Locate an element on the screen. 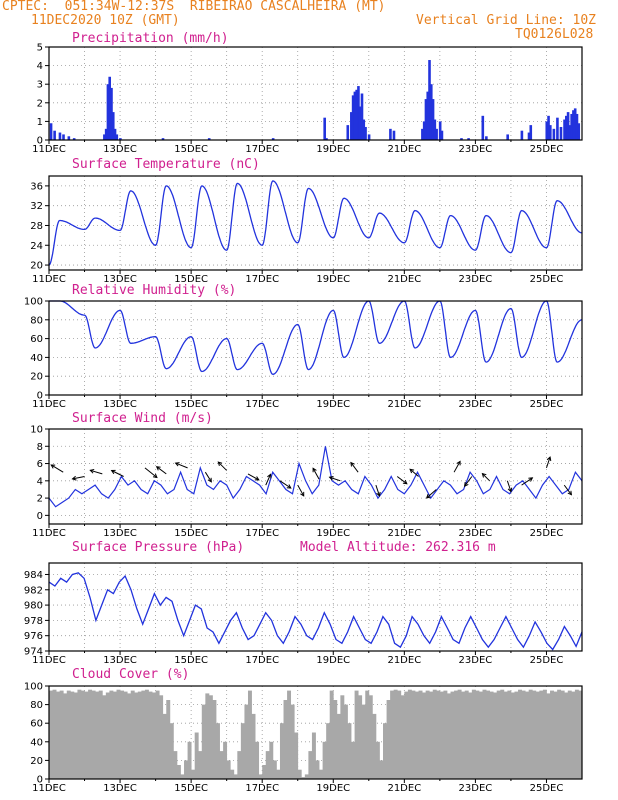  y-tick-label: 974 is located at coordinates (33, 652).